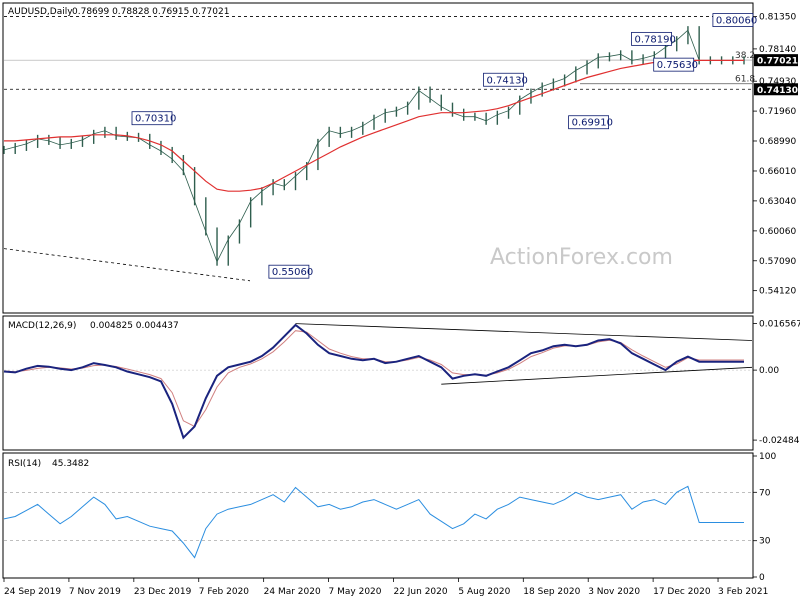 The height and width of the screenshot is (600, 800). I want to click on annotation-label: 0.55060, so click(292, 272).